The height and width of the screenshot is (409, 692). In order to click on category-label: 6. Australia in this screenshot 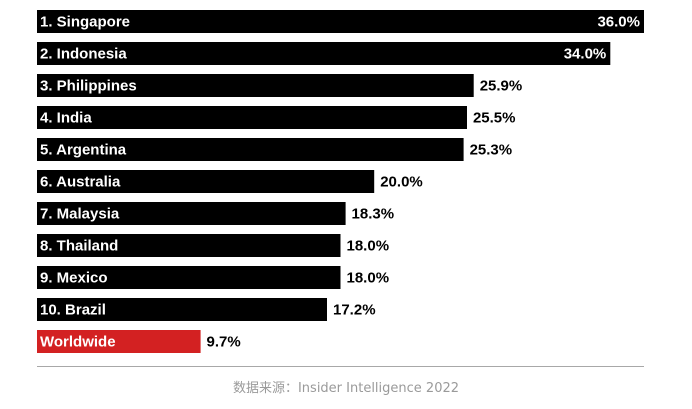, I will do `click(80, 182)`.